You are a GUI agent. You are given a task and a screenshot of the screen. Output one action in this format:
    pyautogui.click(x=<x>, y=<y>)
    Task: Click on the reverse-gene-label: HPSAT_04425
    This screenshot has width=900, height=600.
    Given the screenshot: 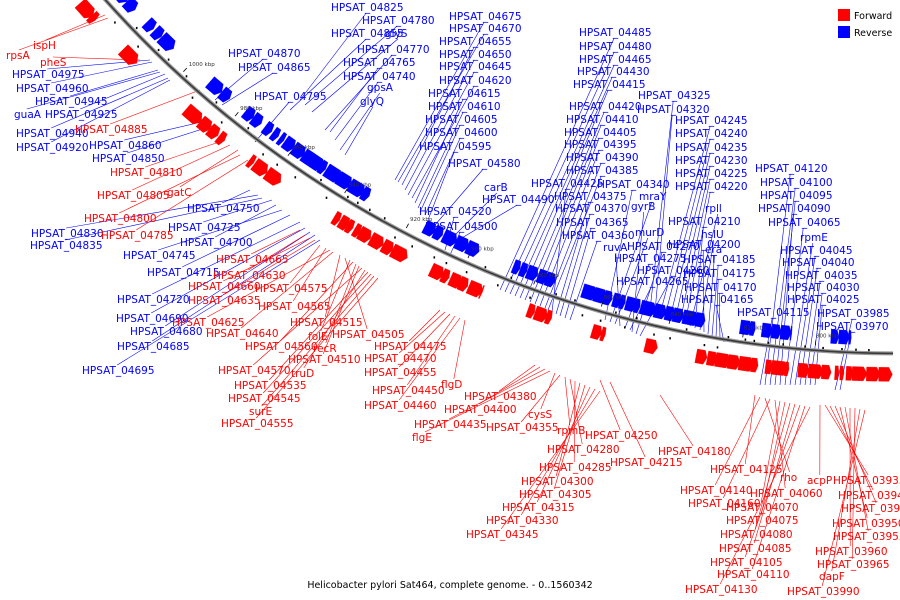 What is the action you would take?
    pyautogui.click(x=567, y=184)
    